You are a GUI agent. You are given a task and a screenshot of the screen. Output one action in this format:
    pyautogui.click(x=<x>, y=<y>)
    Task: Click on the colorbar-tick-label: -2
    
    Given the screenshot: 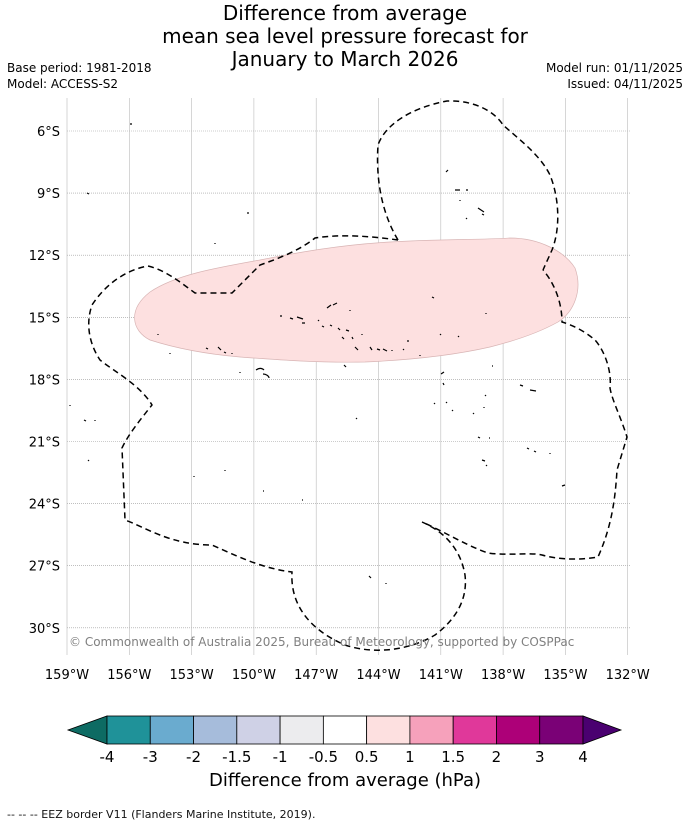 What is the action you would take?
    pyautogui.click(x=193, y=757)
    